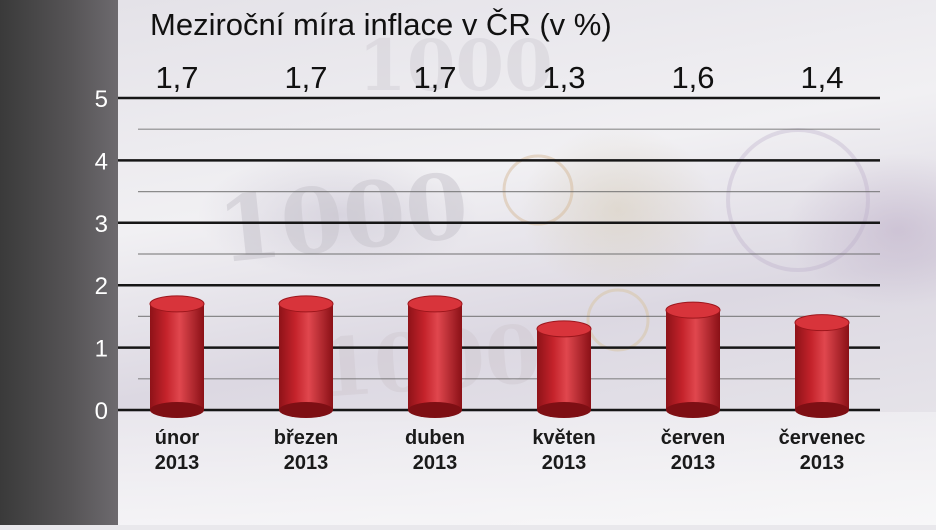 This screenshot has height=530, width=936. What do you see at coordinates (821, 77) in the screenshot?
I see `data-label-6: 1,4` at bounding box center [821, 77].